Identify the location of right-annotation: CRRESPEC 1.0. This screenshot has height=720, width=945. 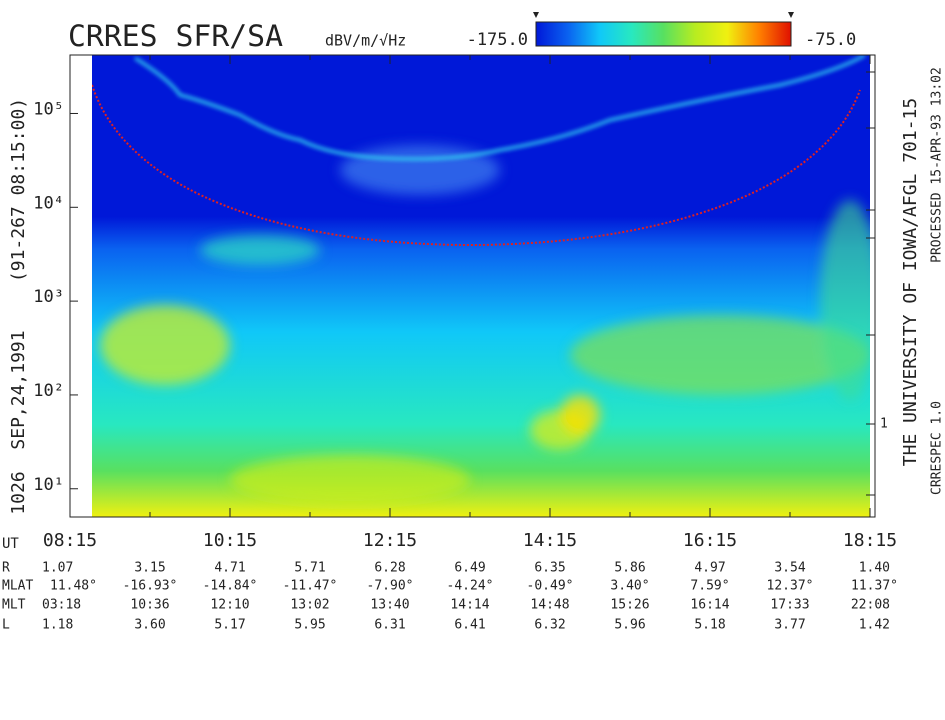
(937, 448).